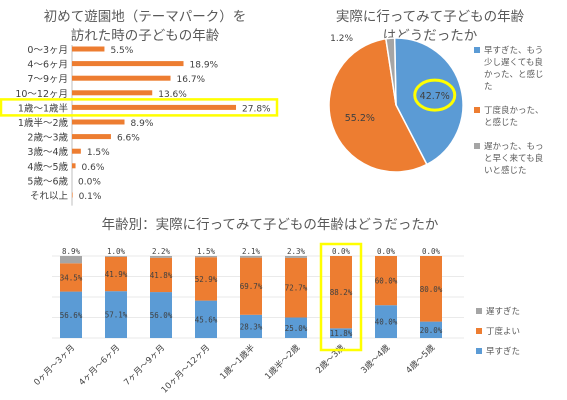 The width and height of the screenshot is (567, 400). Describe the element at coordinates (172, 95) in the screenshot. I see `chart1-value-label: 13.6%` at that location.